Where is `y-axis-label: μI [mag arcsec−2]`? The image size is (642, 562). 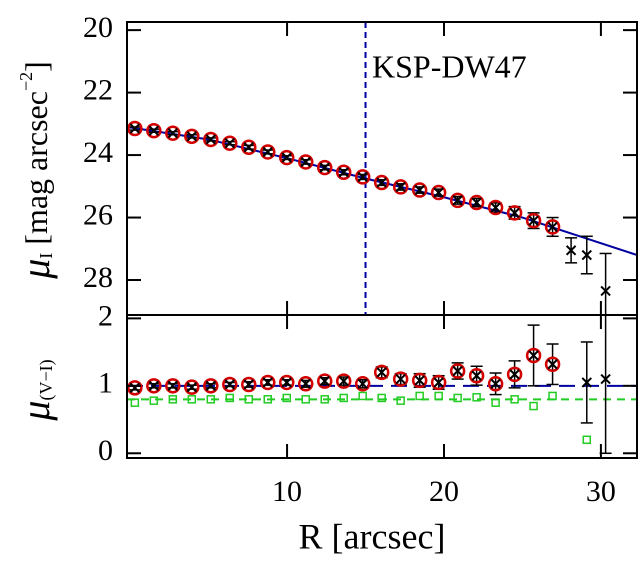 y-axis-label: μI [mag arcsec−2] is located at coordinates (35, 170).